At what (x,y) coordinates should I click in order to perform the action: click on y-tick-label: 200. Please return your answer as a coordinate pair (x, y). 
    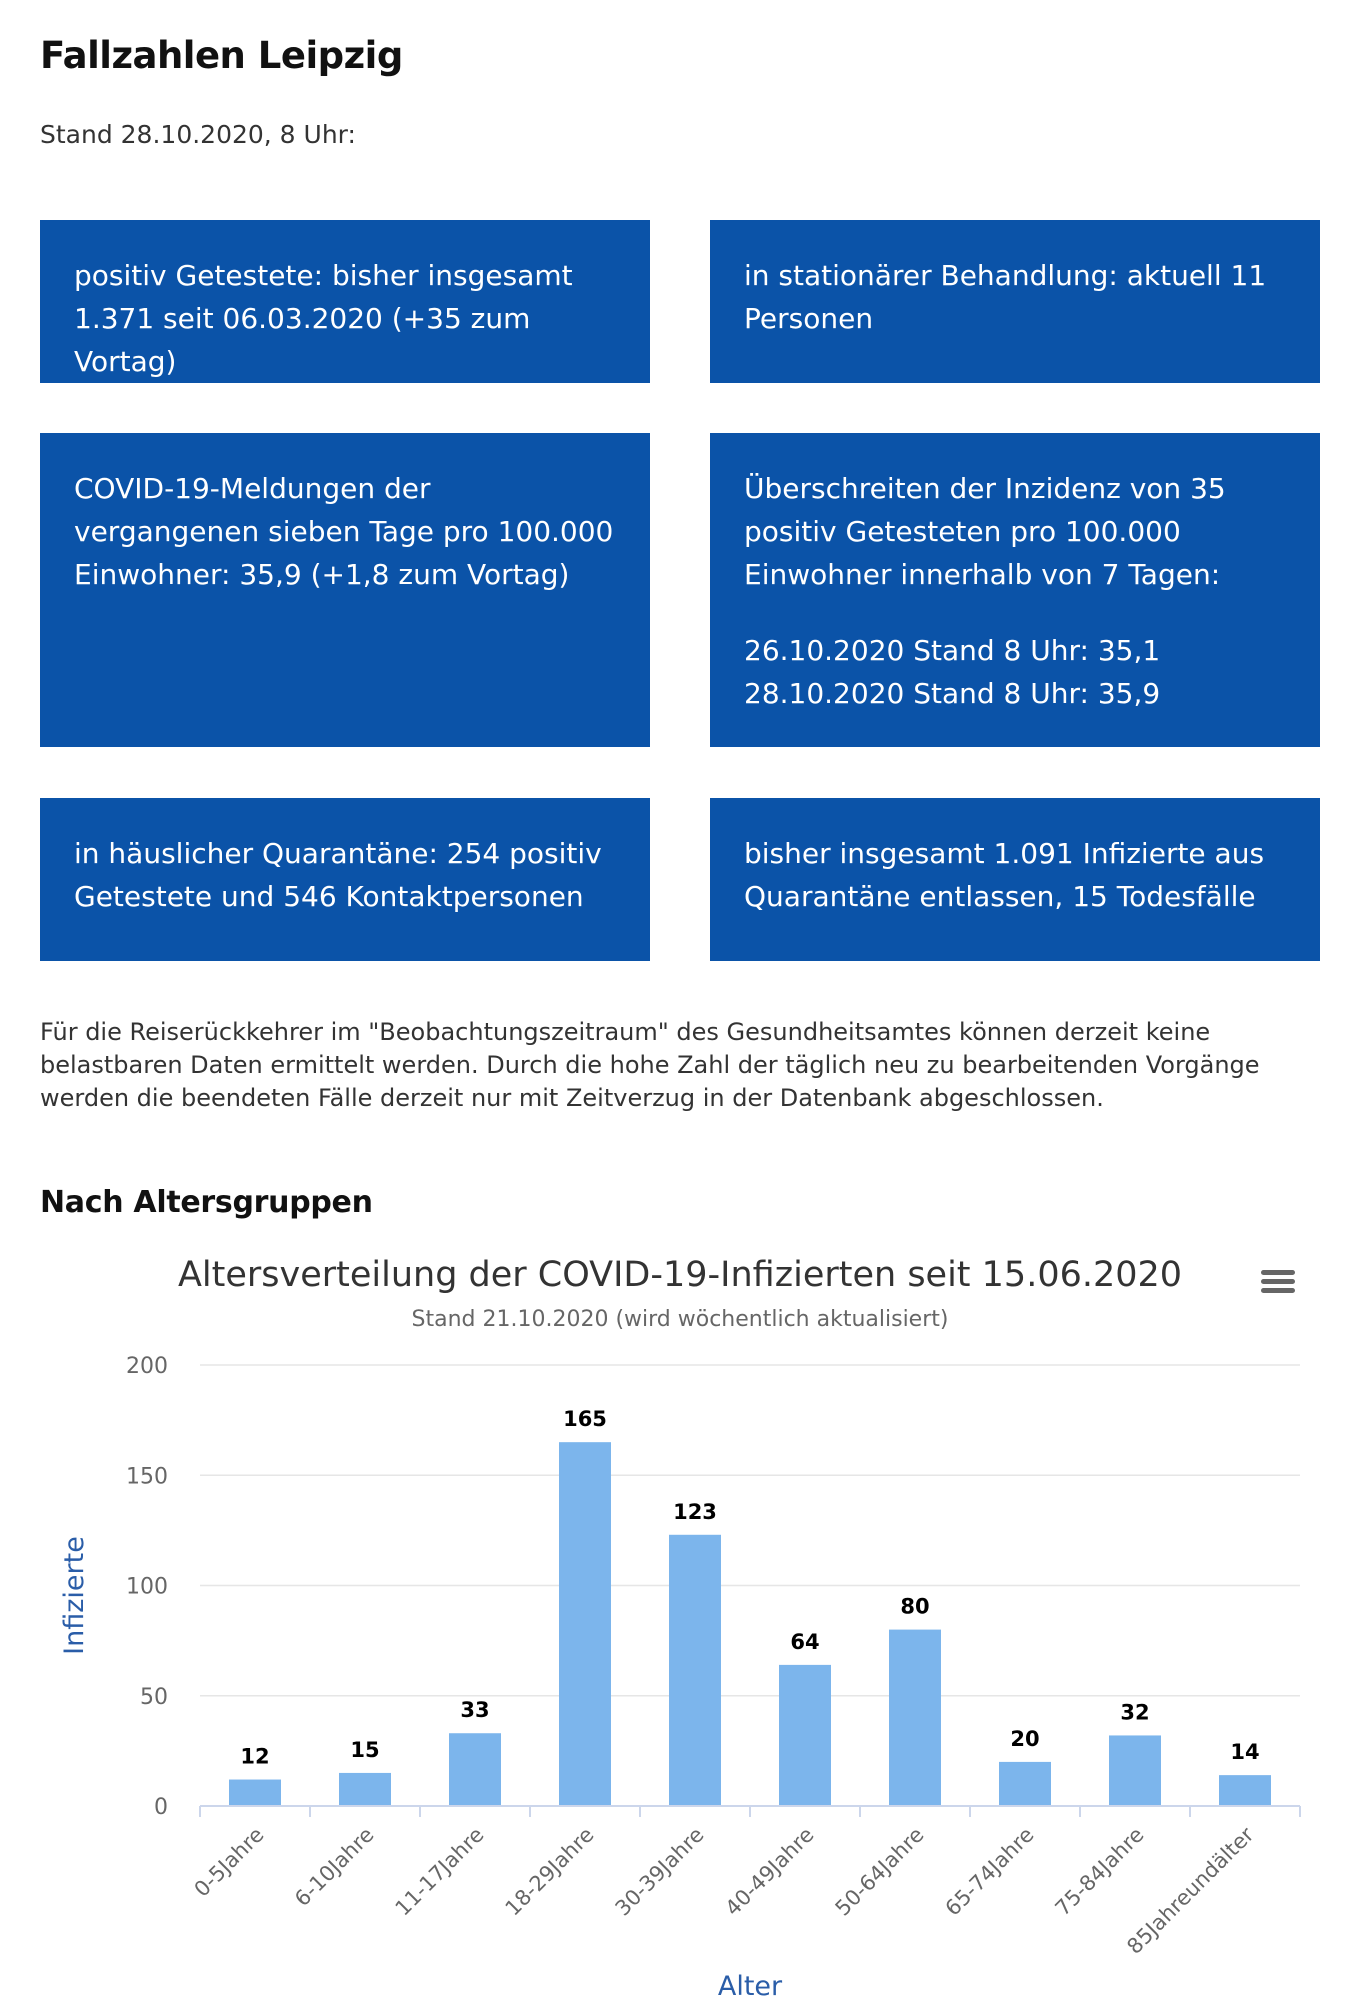
    Looking at the image, I should click on (147, 1366).